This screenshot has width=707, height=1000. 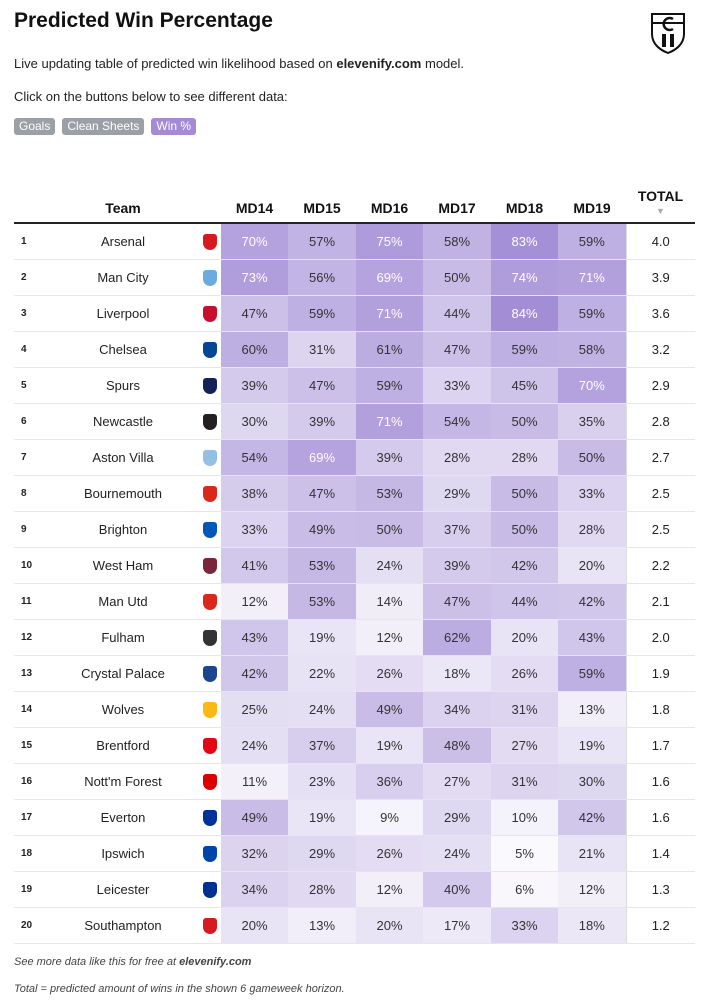 I want to click on rank-cell: 18, so click(x=31, y=853).